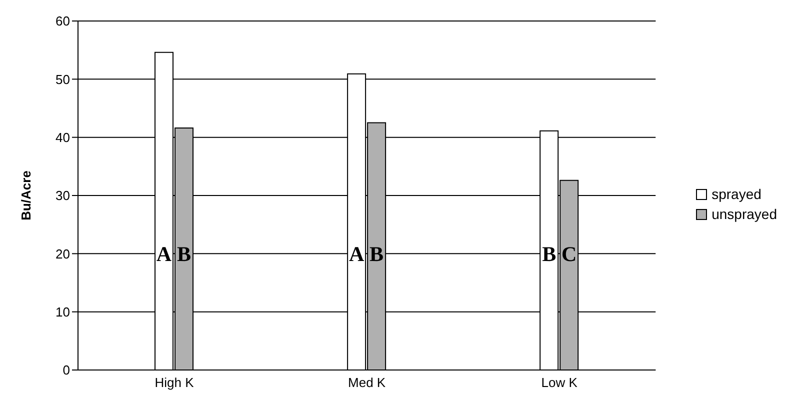 This screenshot has height=402, width=795. Describe the element at coordinates (367, 382) in the screenshot. I see `x-tick-label: Med K` at that location.